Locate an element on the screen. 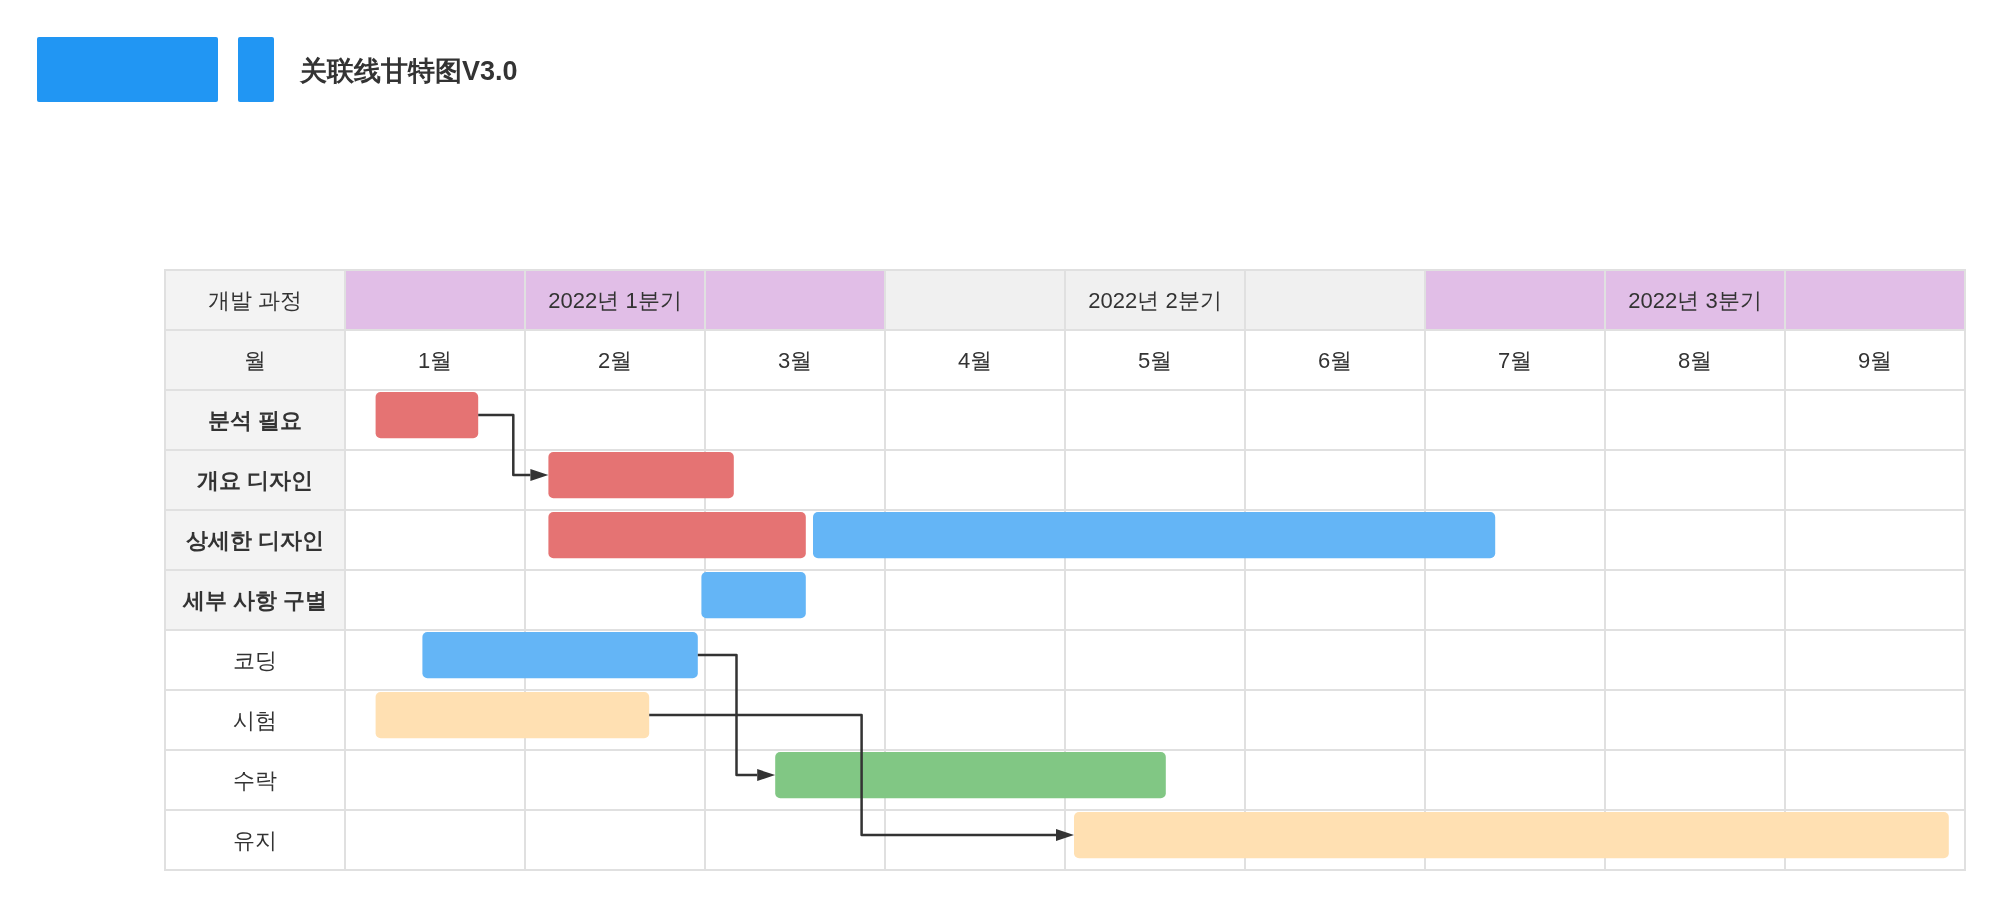  y-tick-label: 수락 is located at coordinates (255, 780).